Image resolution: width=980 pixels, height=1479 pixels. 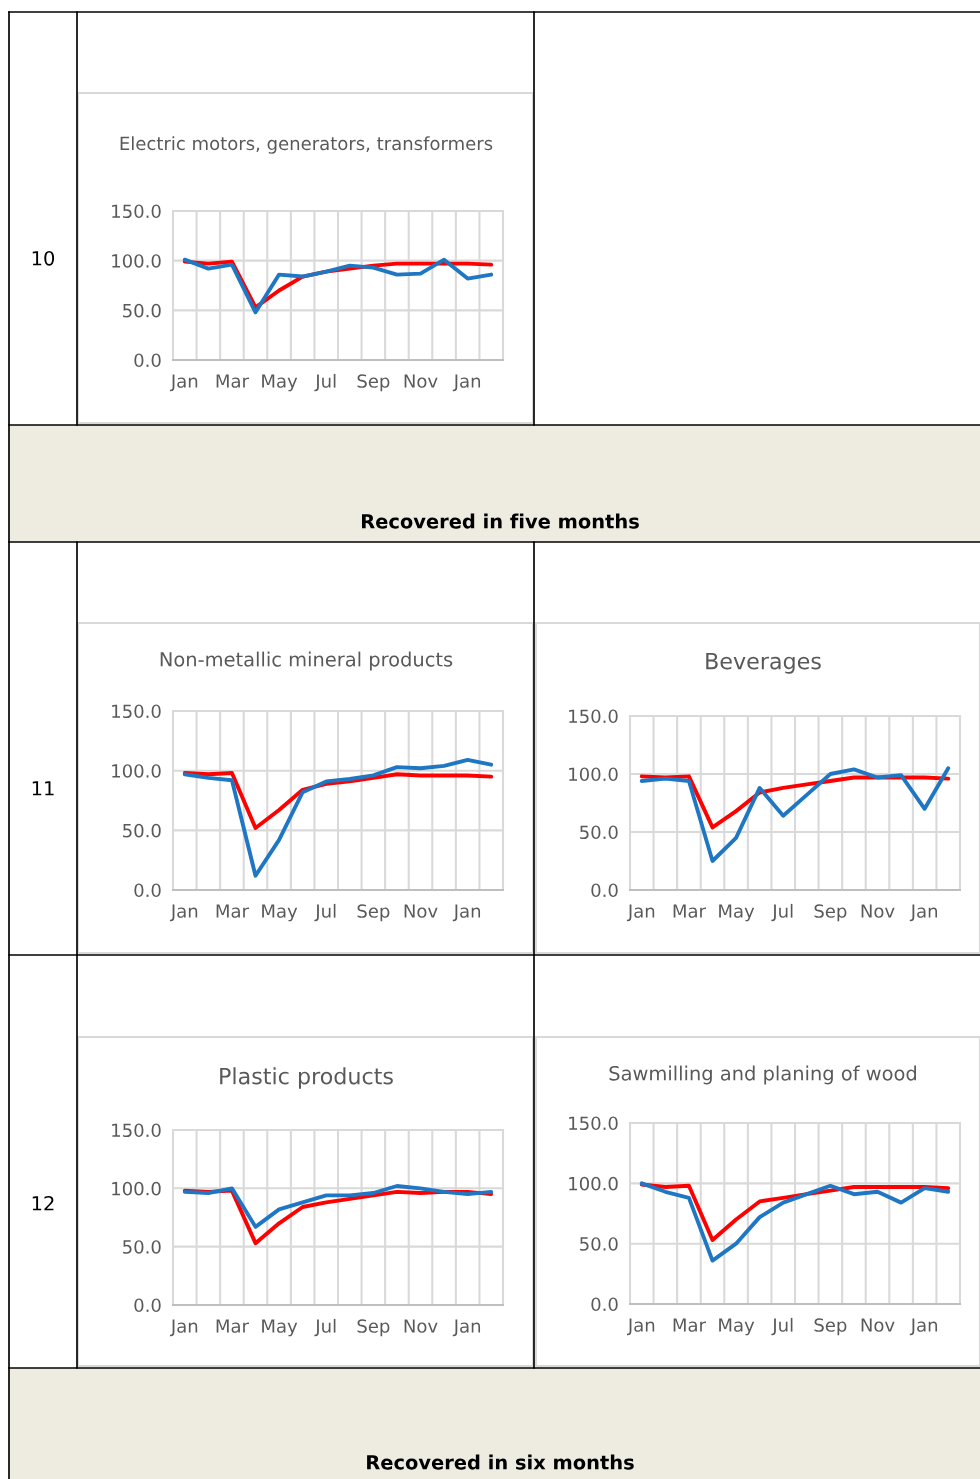 What do you see at coordinates (306, 1078) in the screenshot?
I see `chart-title: Plastic products` at bounding box center [306, 1078].